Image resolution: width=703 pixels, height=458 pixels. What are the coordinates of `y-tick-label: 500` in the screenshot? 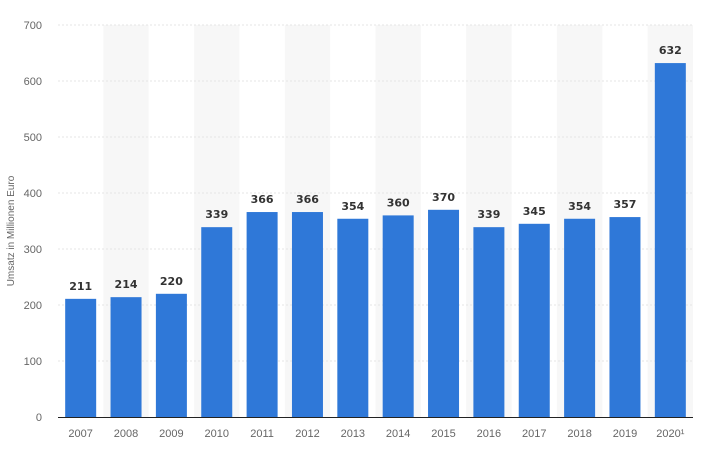 It's located at (33, 138).